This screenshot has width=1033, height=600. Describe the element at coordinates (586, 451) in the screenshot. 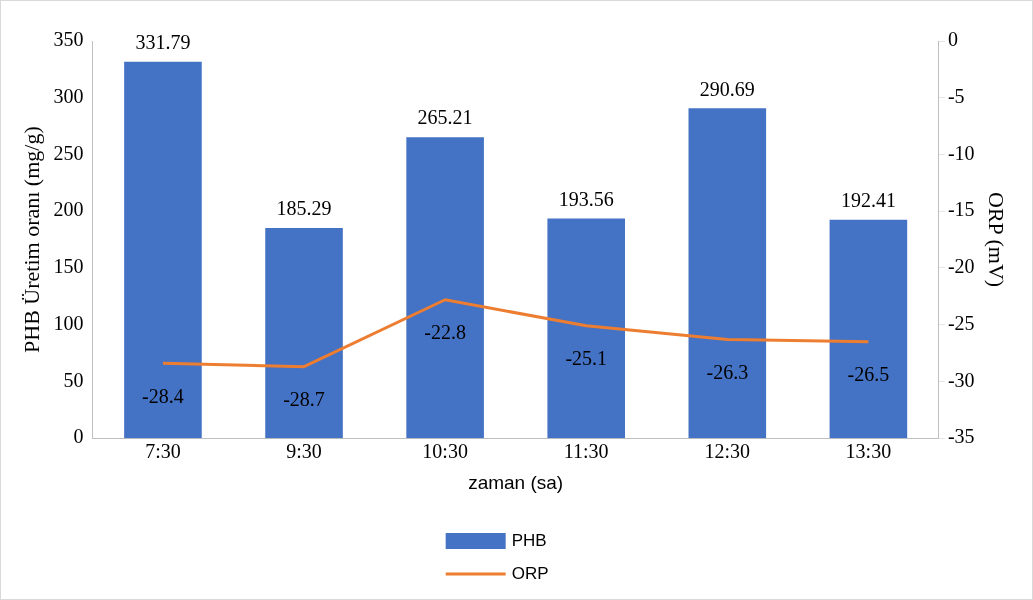

I see `x-tick-label: 11:30` at that location.